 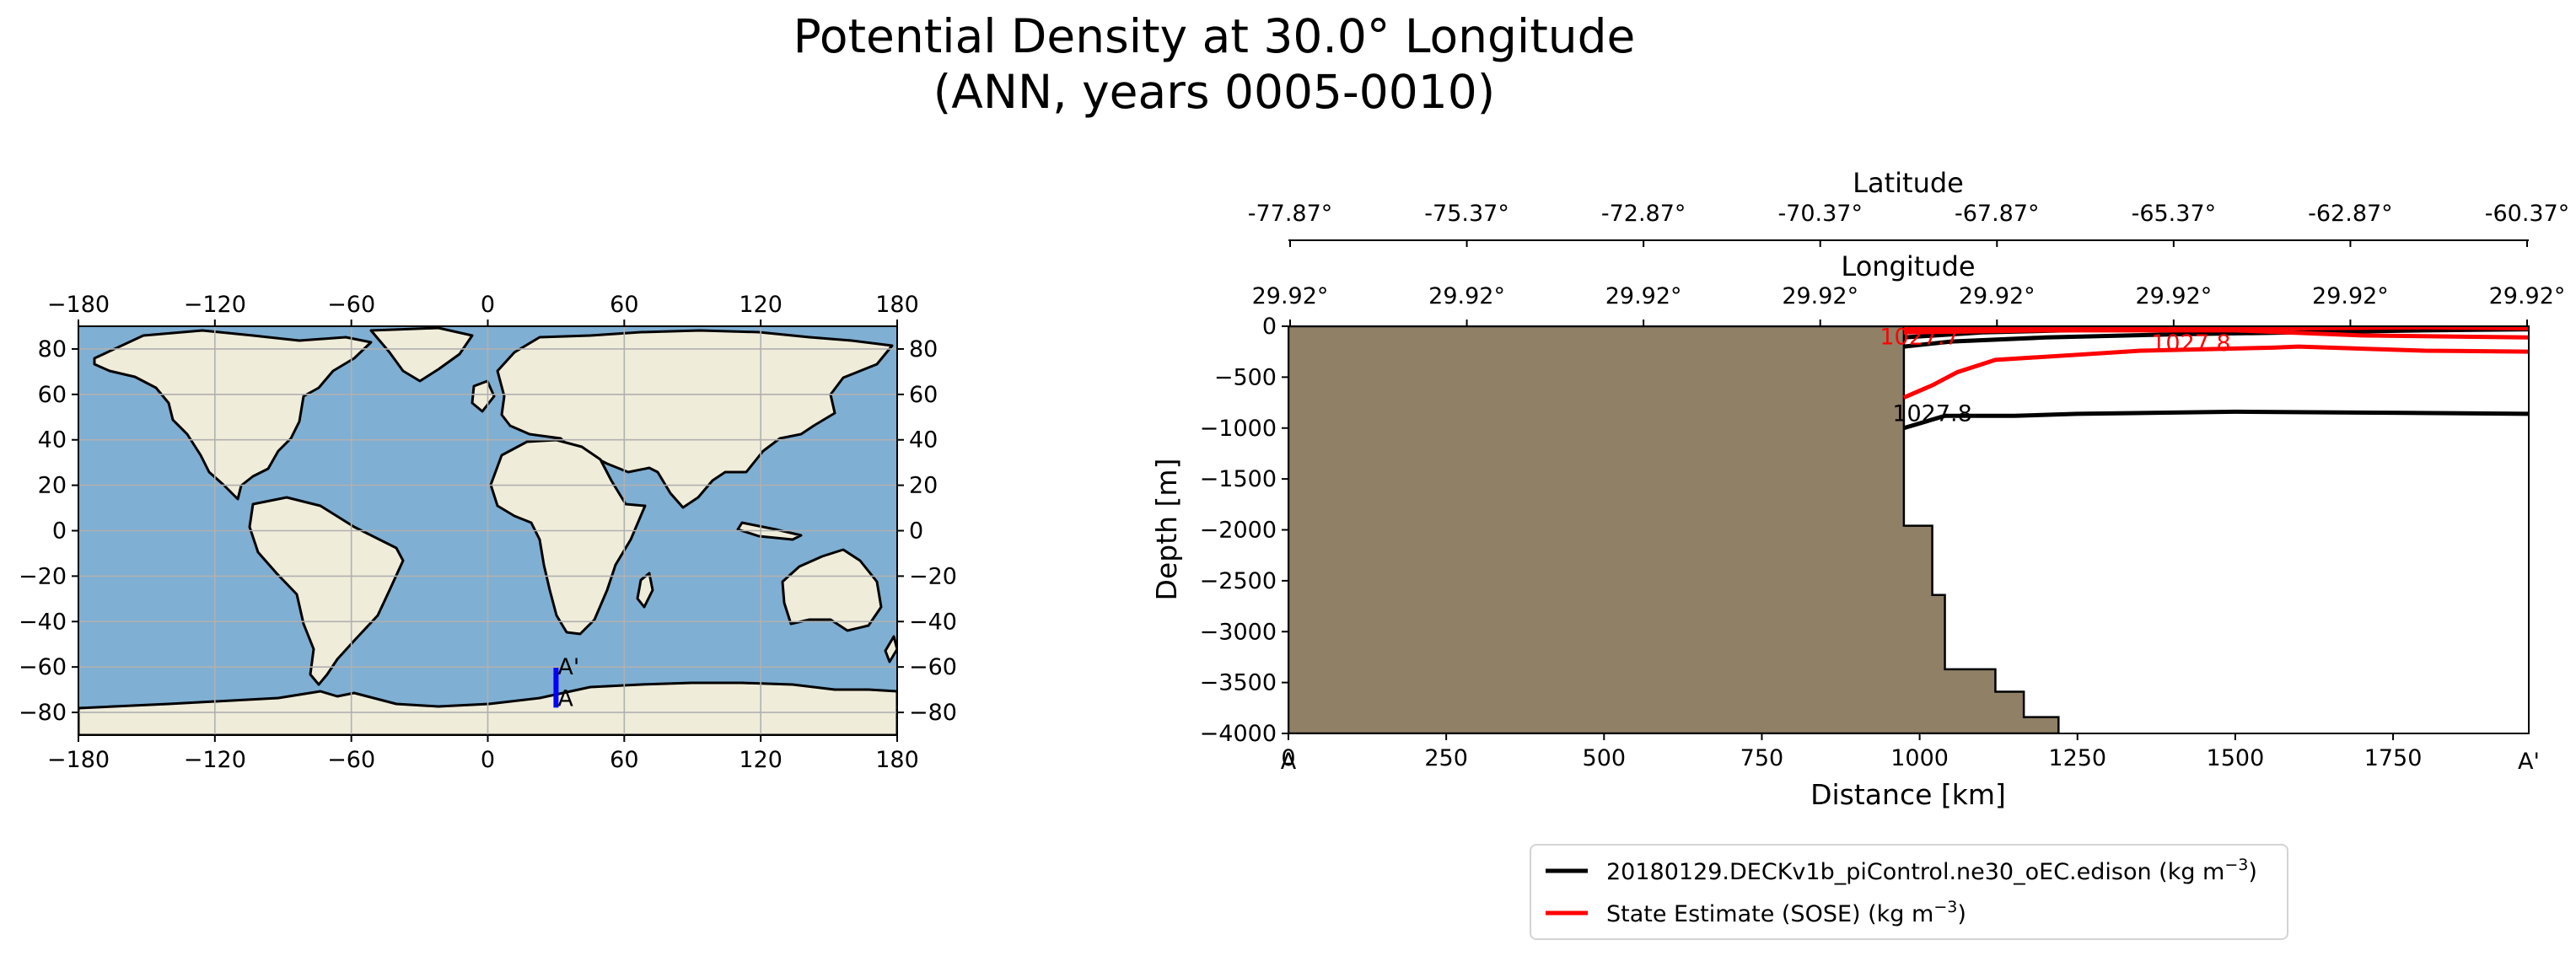 What do you see at coordinates (897, 305) in the screenshot?
I see `map-x-tick-label-top: 180` at bounding box center [897, 305].